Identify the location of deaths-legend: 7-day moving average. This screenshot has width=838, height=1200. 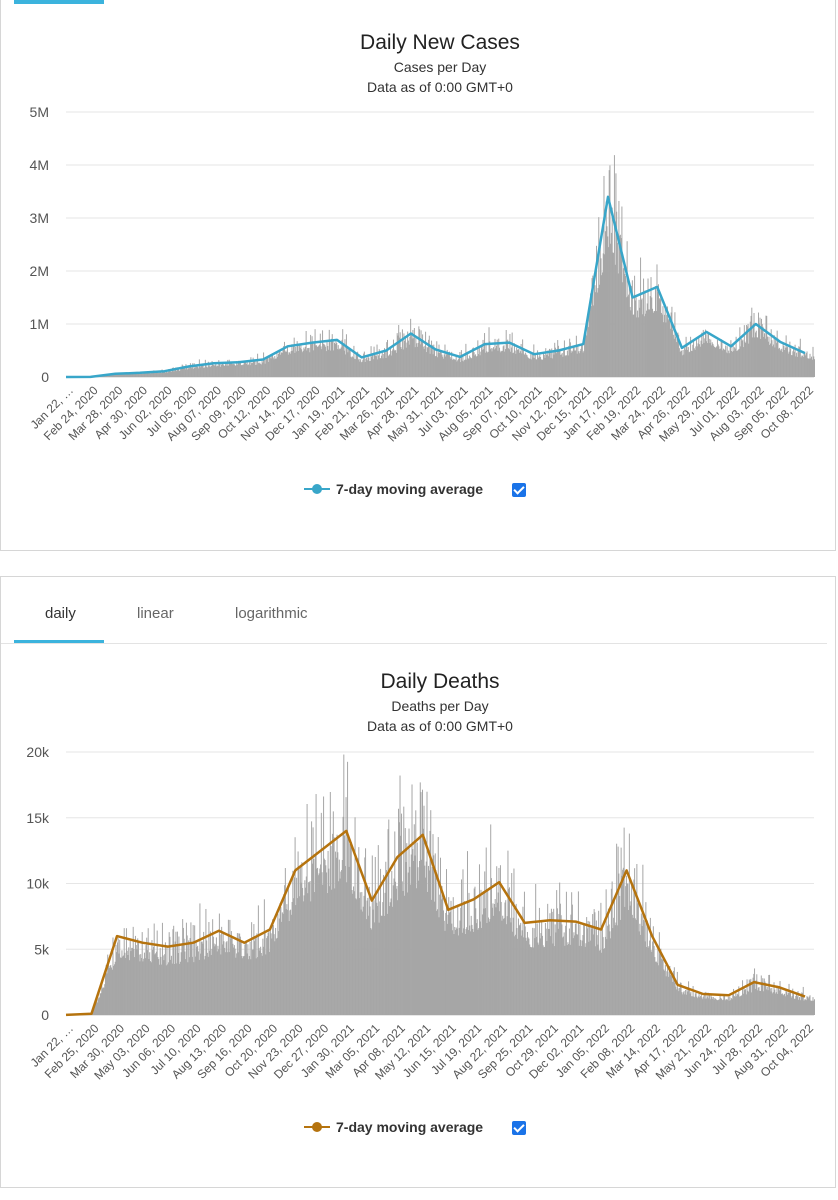
(393, 1127).